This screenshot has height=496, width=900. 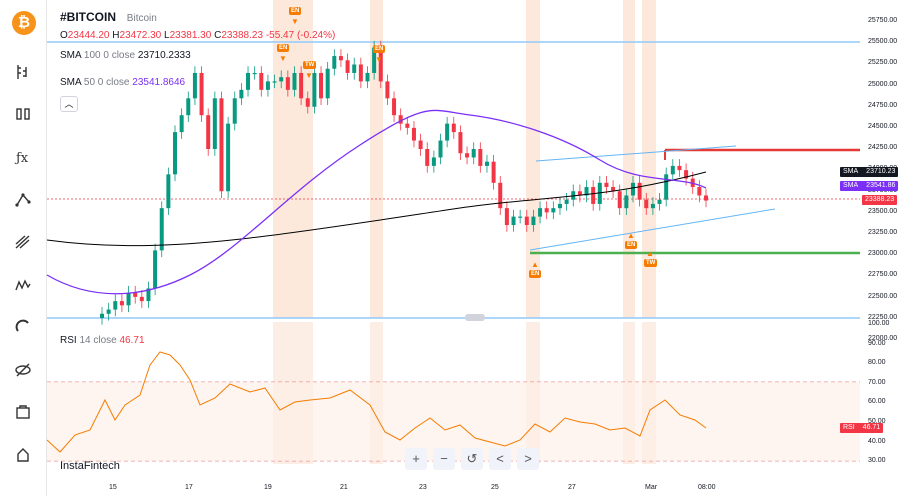 I want to click on current-price-label: 23388.23, so click(x=880, y=200).